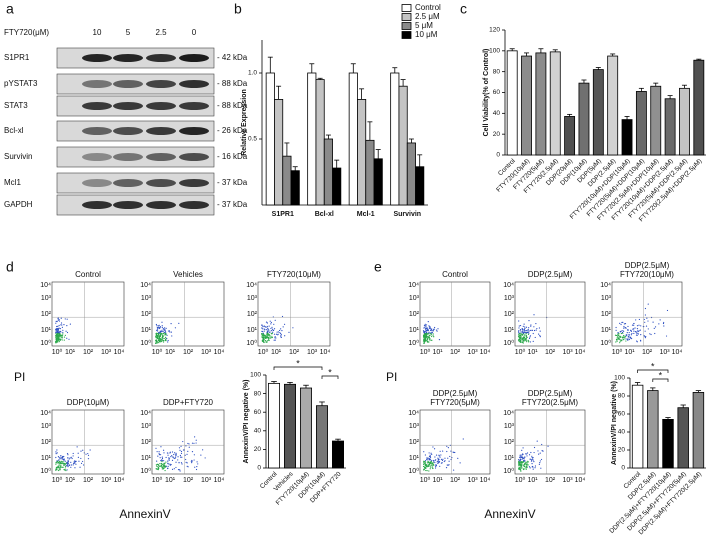 The width and height of the screenshot is (714, 536). I want to click on panel-label: b, so click(238, 9).